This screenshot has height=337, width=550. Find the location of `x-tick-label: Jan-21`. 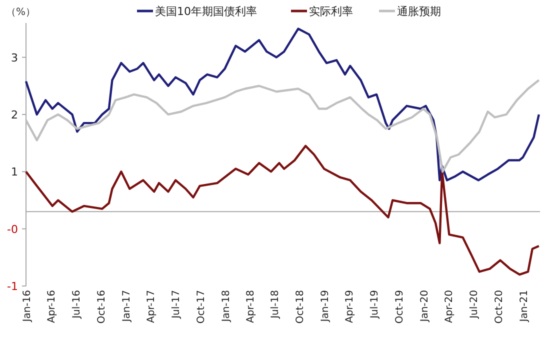

x-tick-label: Jan-21 is located at coordinates (524, 306).